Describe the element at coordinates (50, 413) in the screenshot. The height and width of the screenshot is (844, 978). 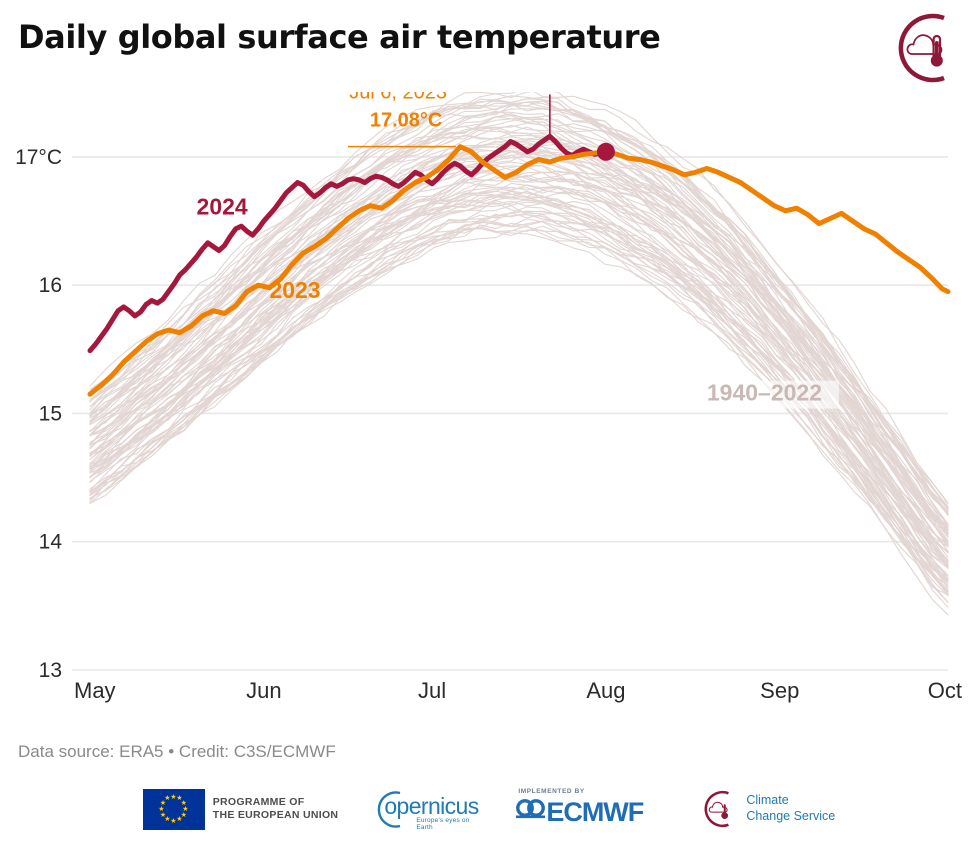
I see `y-axis-label-15: 15` at that location.